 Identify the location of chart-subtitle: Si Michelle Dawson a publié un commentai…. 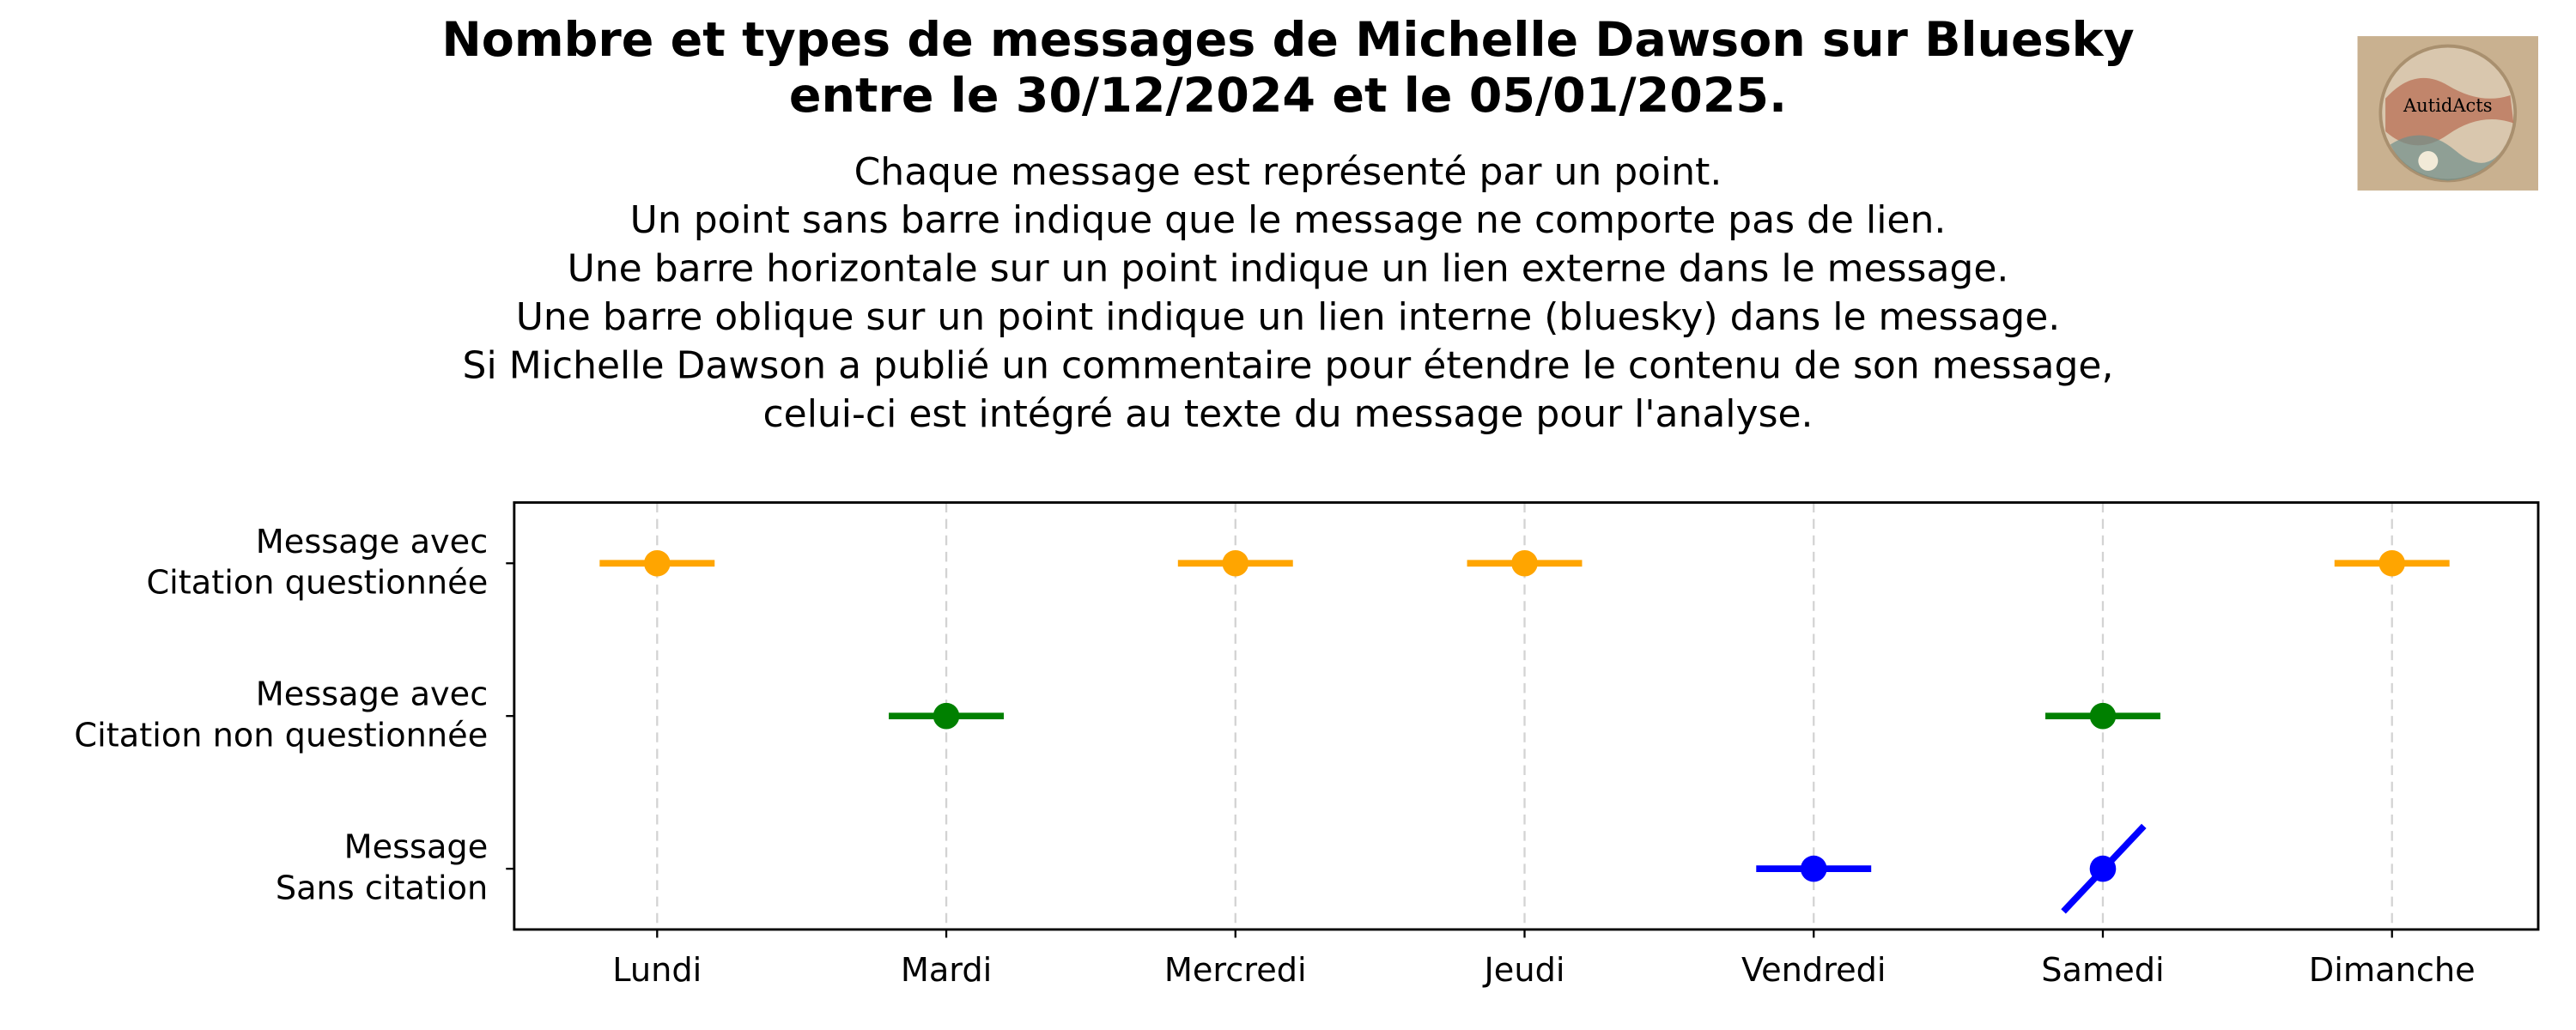
(1288, 366).